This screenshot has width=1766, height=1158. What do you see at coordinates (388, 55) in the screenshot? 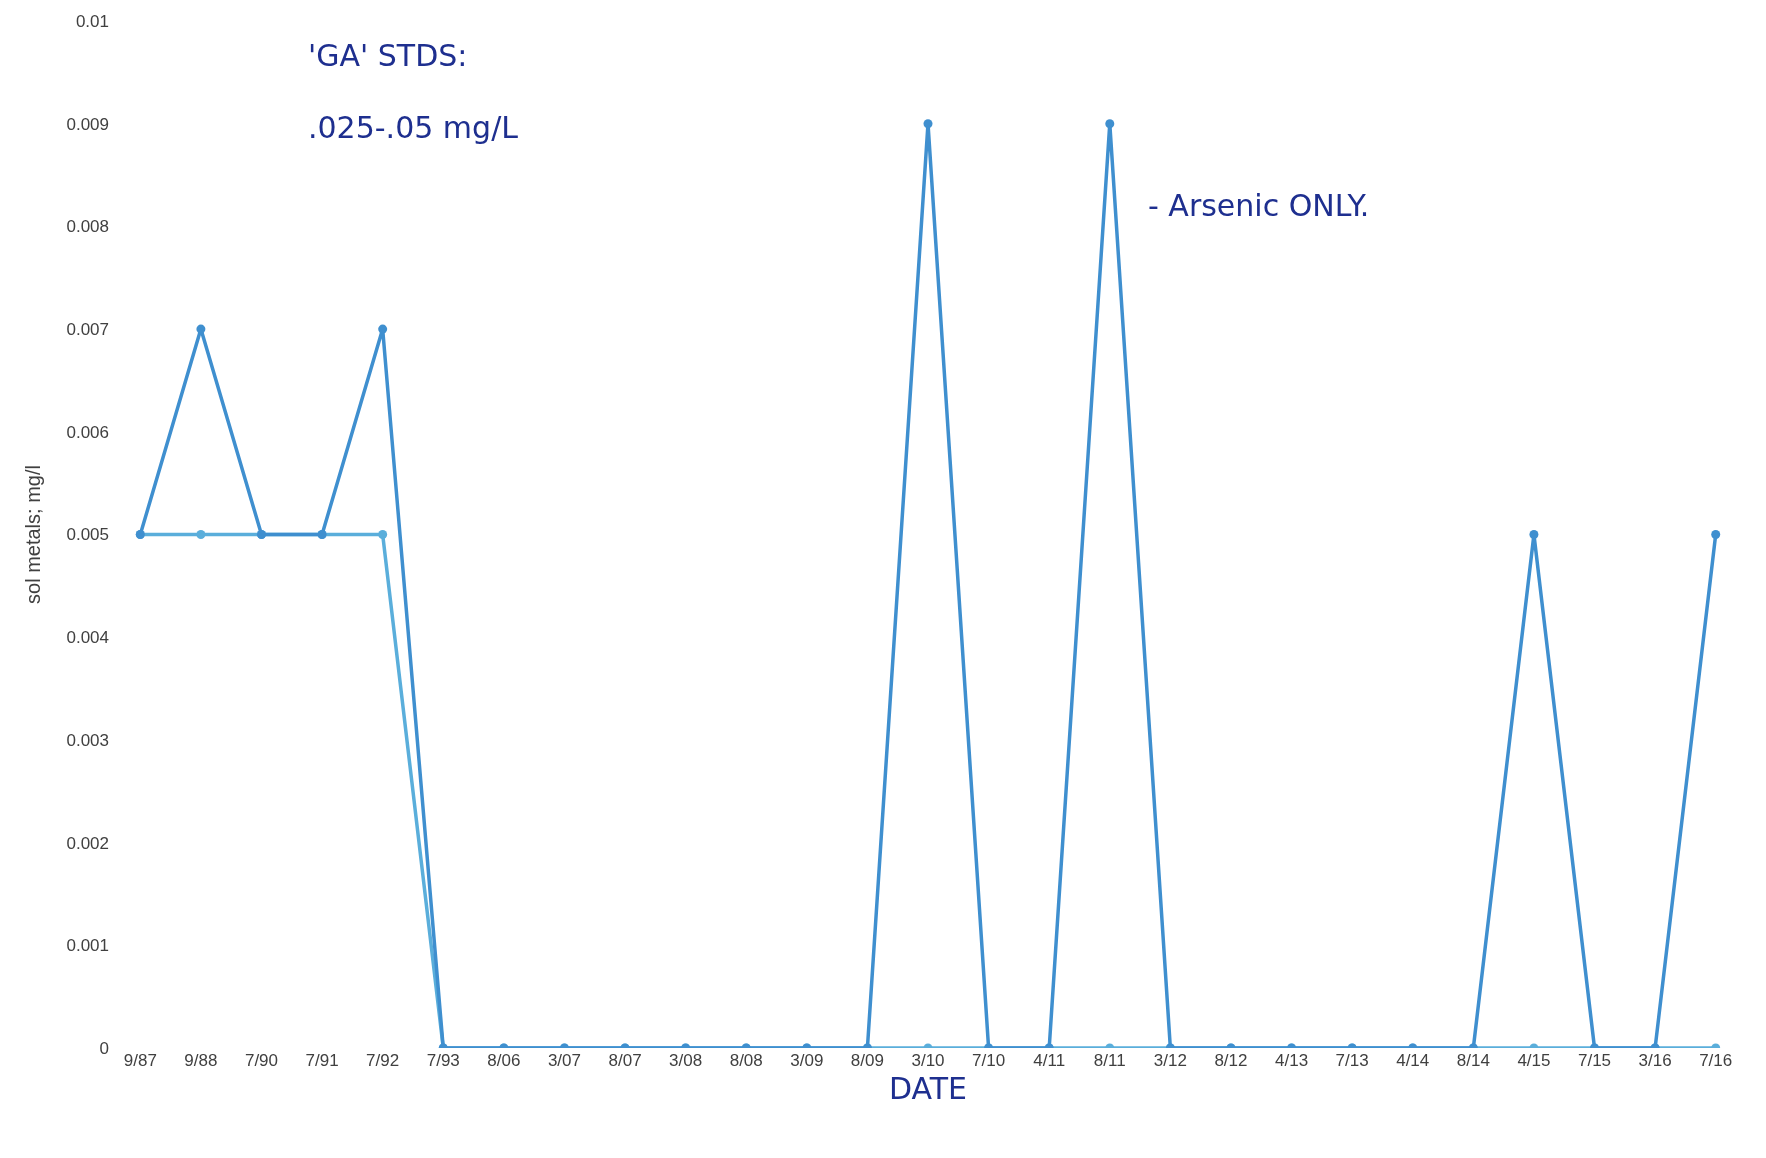
I see `annotation: 'GA' STDS:` at bounding box center [388, 55].